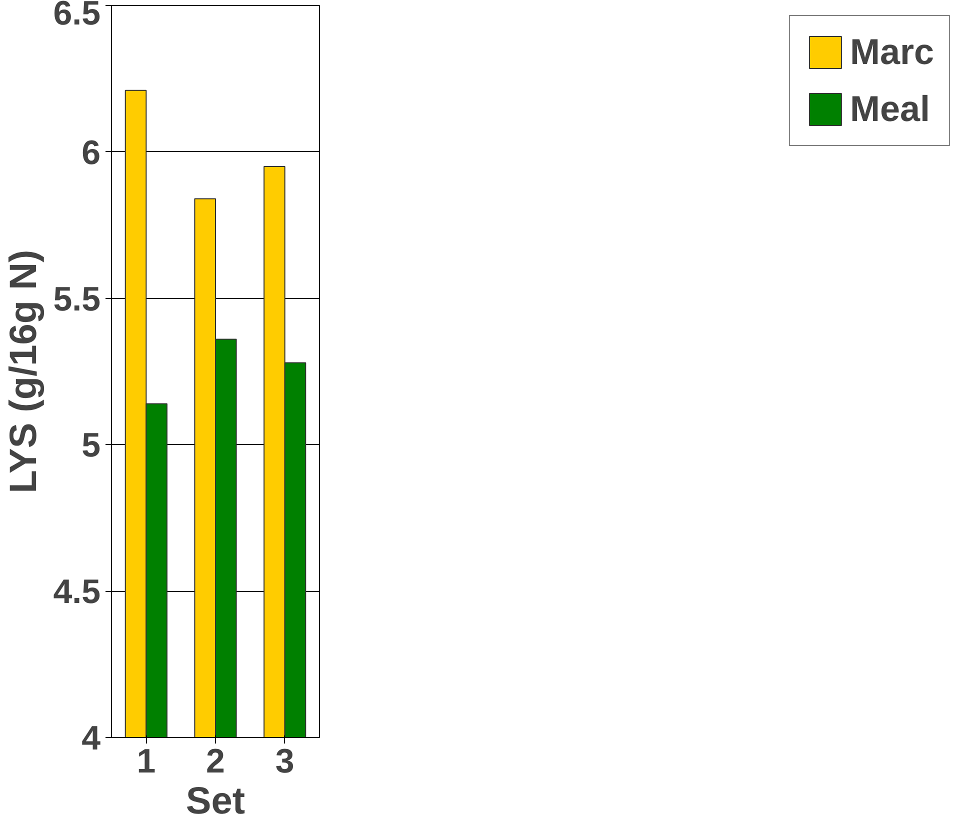  Describe the element at coordinates (91, 445) in the screenshot. I see `y-tick-label: 5` at that location.